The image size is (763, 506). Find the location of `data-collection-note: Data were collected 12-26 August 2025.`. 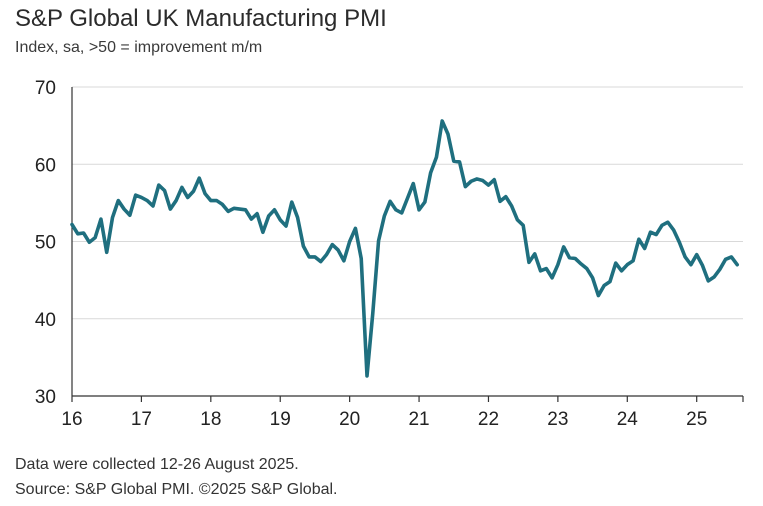

data-collection-note: Data were collected 12-26 August 2025. is located at coordinates (157, 464).